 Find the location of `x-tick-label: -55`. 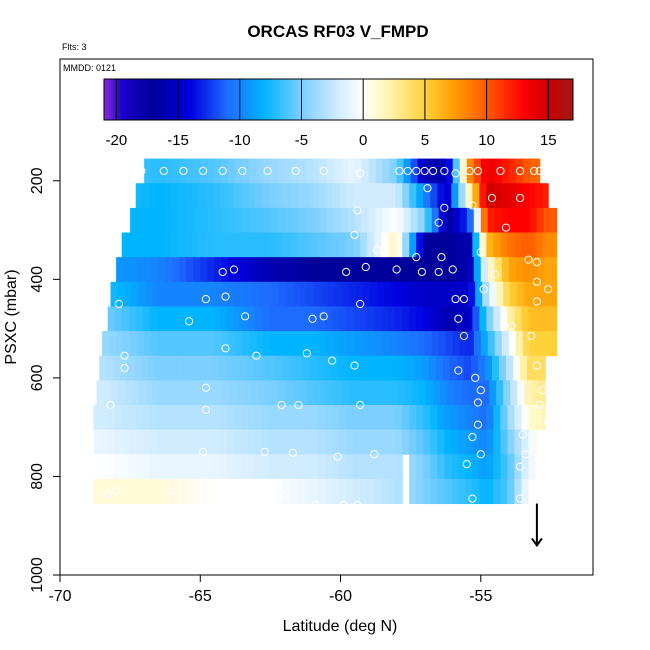

x-tick-label: -55 is located at coordinates (480, 596).